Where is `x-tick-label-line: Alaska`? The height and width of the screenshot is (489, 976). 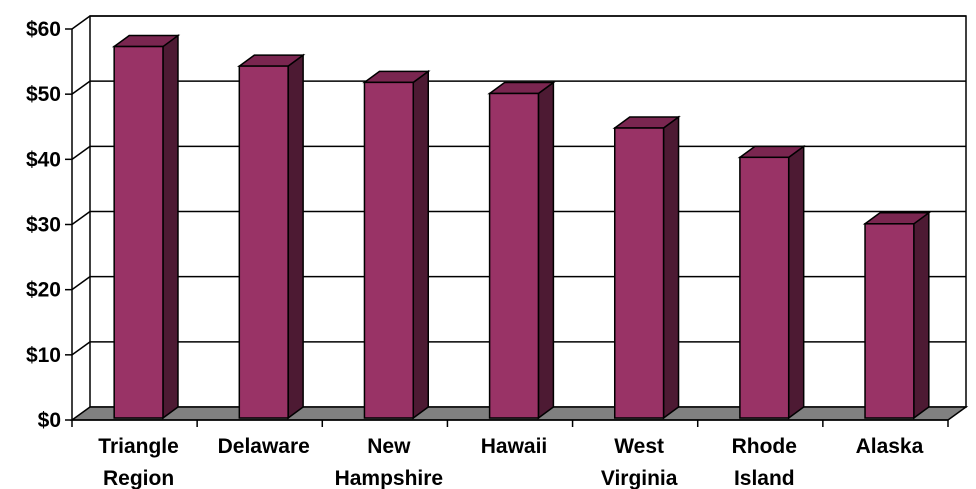 x-tick-label-line: Alaska is located at coordinates (890, 446).